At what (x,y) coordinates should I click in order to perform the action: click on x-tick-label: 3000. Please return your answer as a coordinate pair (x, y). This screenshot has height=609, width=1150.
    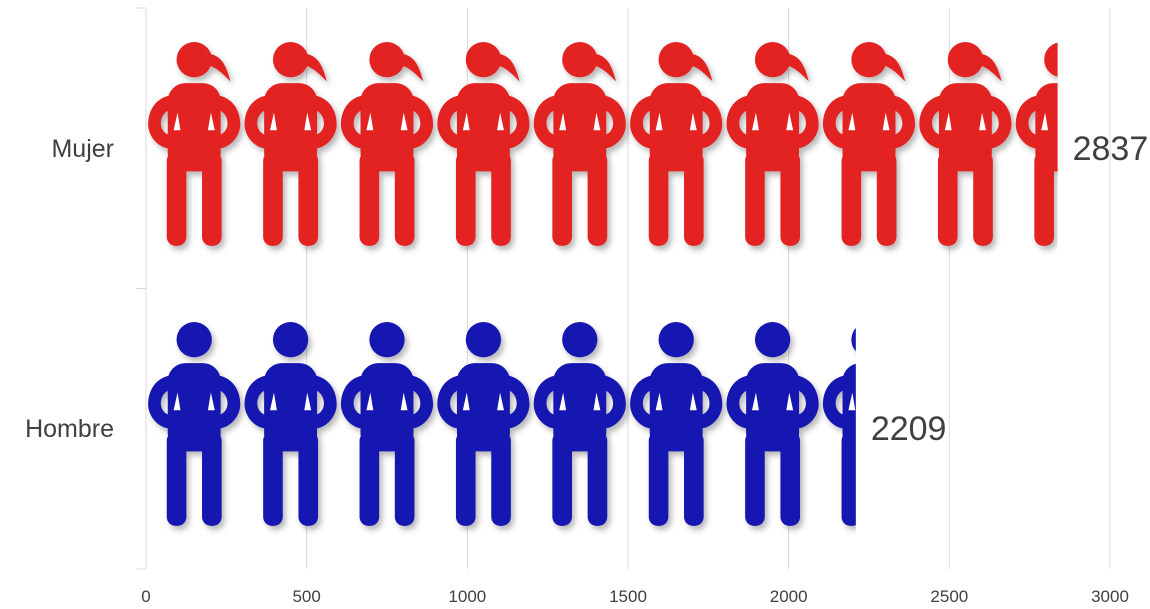
    Looking at the image, I should click on (1110, 596).